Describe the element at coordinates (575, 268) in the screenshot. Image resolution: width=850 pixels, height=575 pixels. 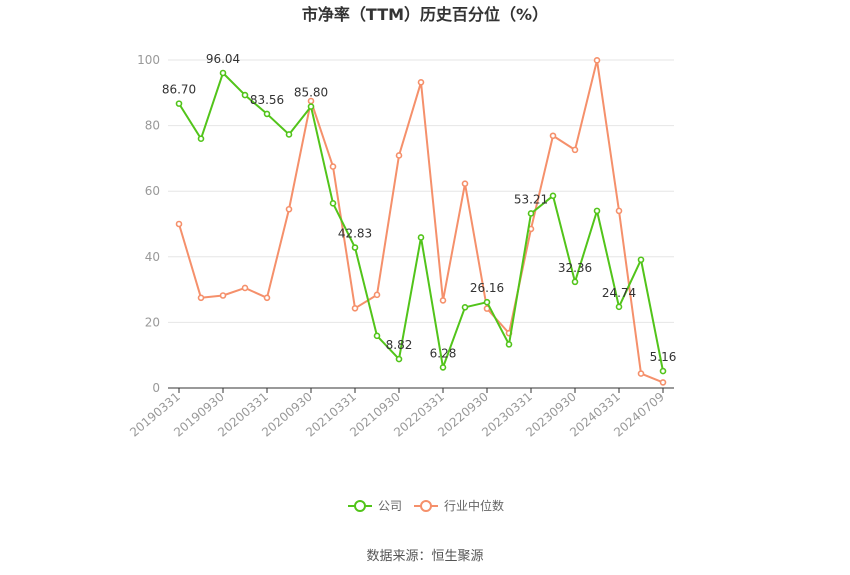
I see `data-label: 32.36` at that location.